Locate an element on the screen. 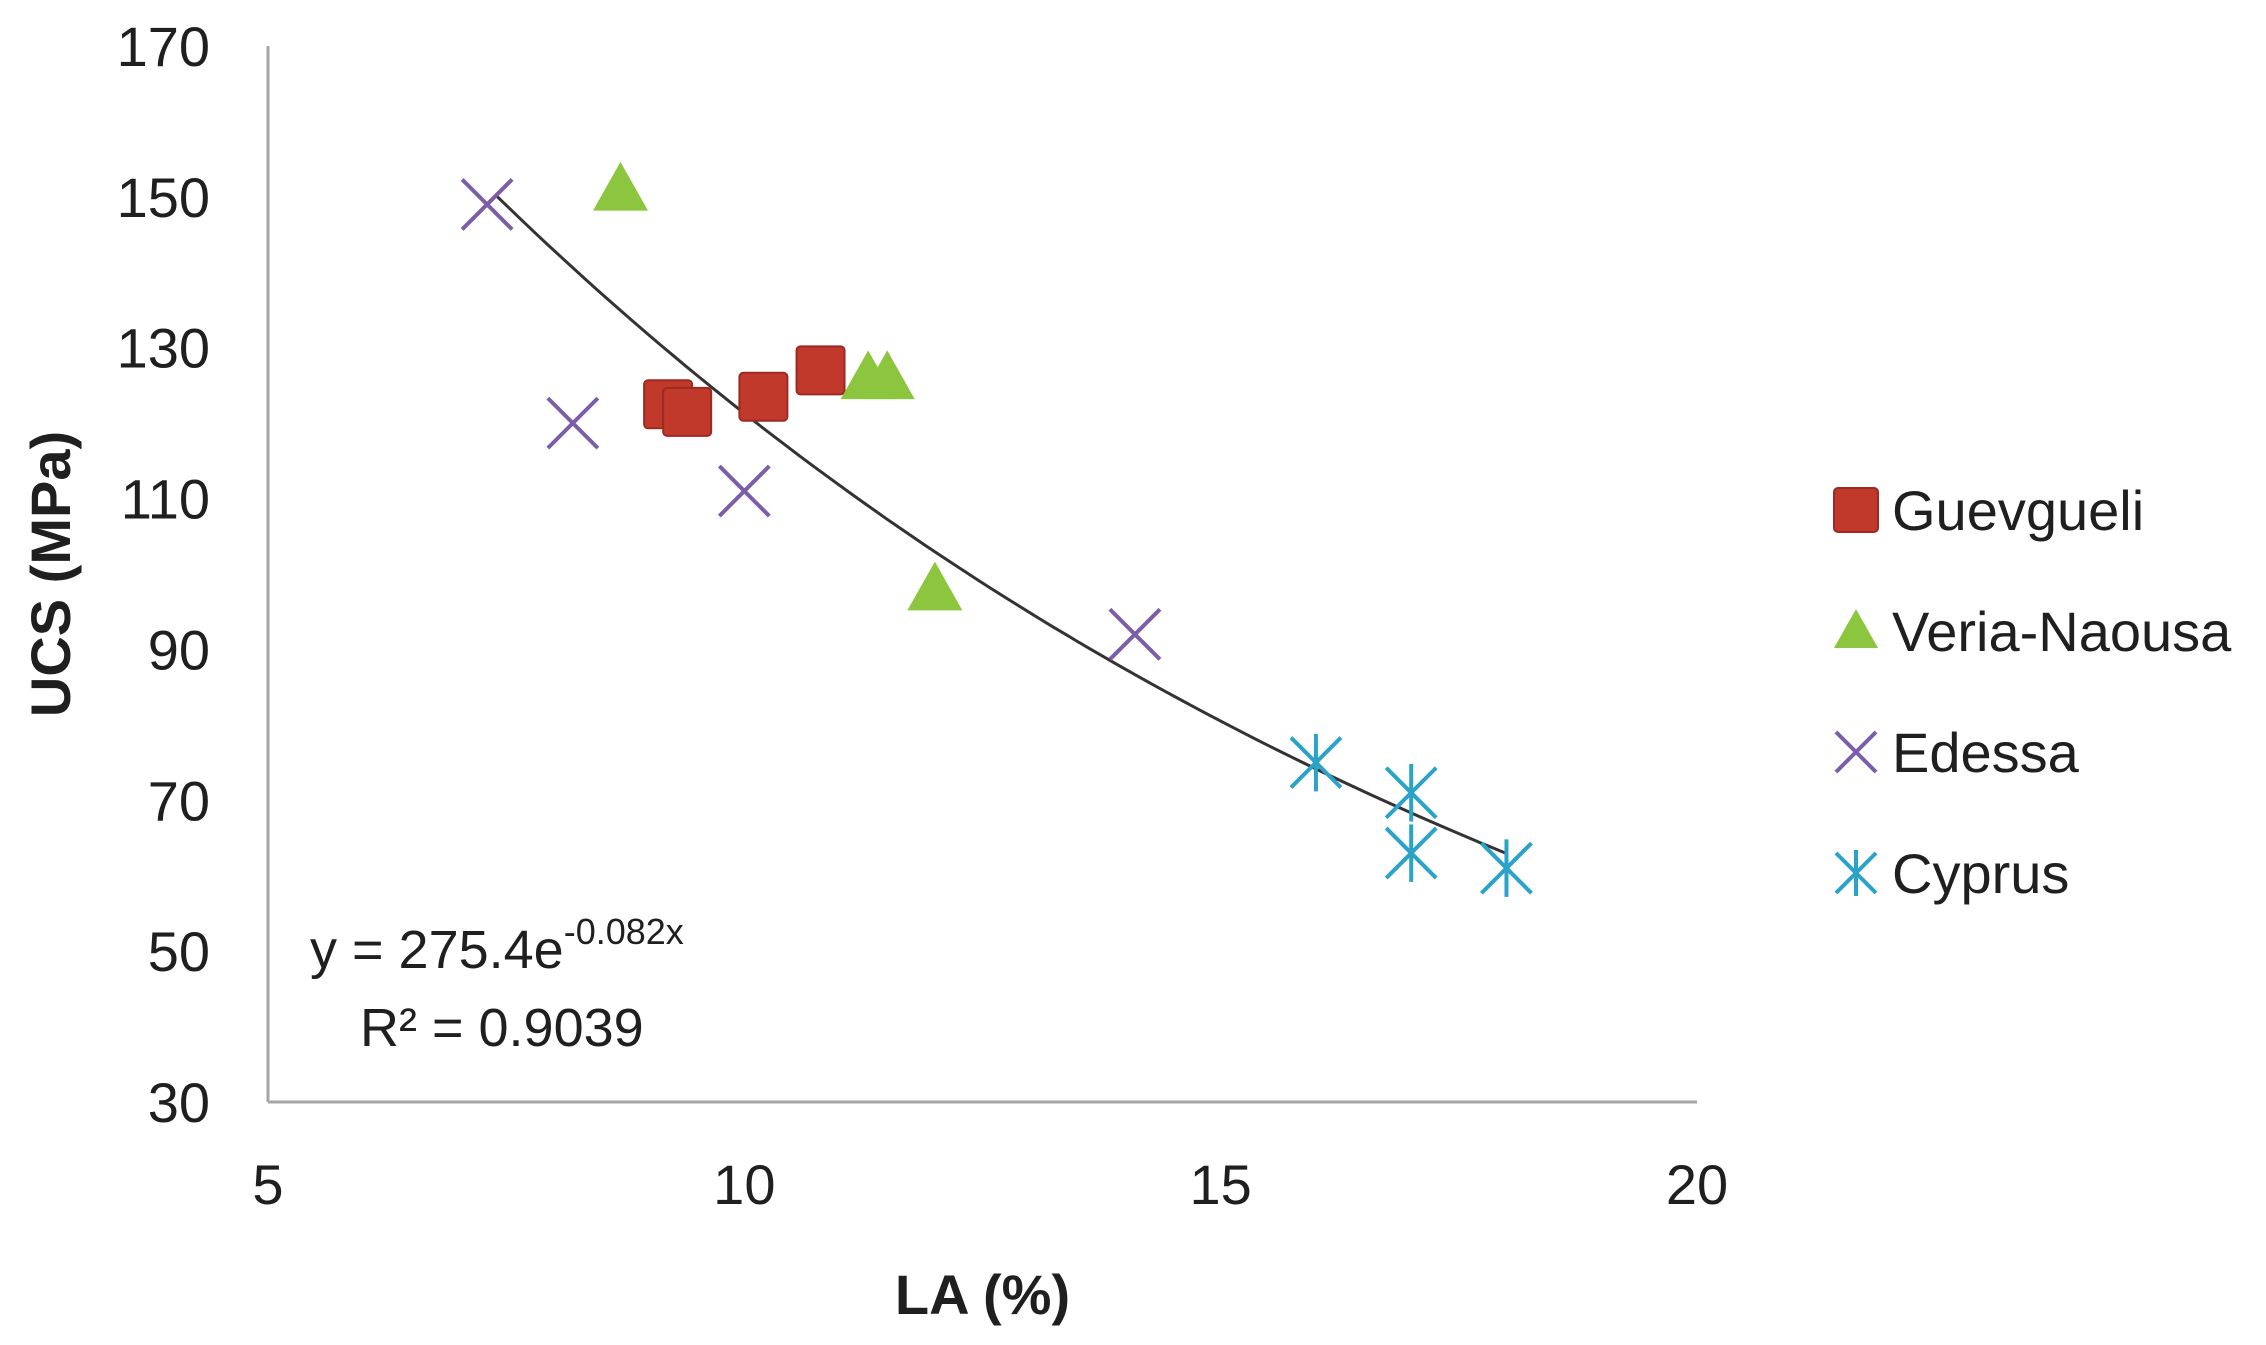 The width and height of the screenshot is (2266, 1345). legend: Guevgueli Veria-Naousa Edessa Cyprus is located at coordinates (2032, 692).